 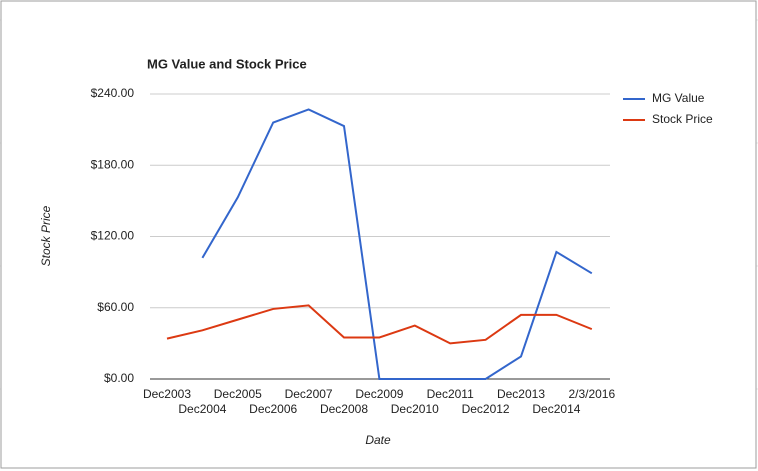 What do you see at coordinates (46, 235) in the screenshot?
I see `y-axis-title: Stock Price` at bounding box center [46, 235].